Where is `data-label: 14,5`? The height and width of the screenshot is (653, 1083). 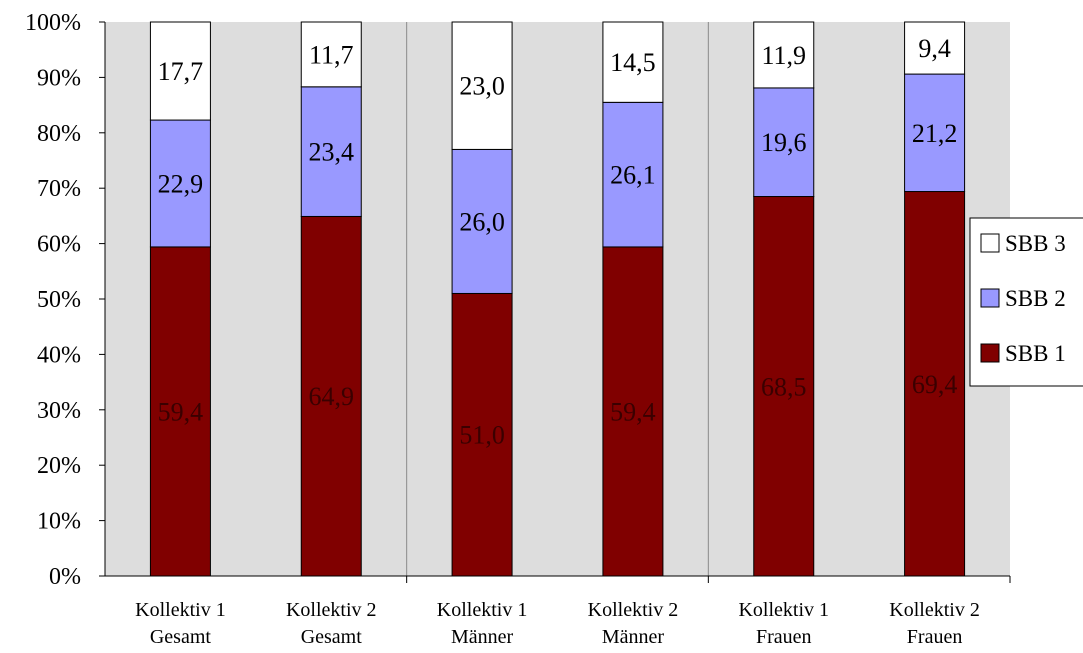
data-label: 14,5 is located at coordinates (633, 62).